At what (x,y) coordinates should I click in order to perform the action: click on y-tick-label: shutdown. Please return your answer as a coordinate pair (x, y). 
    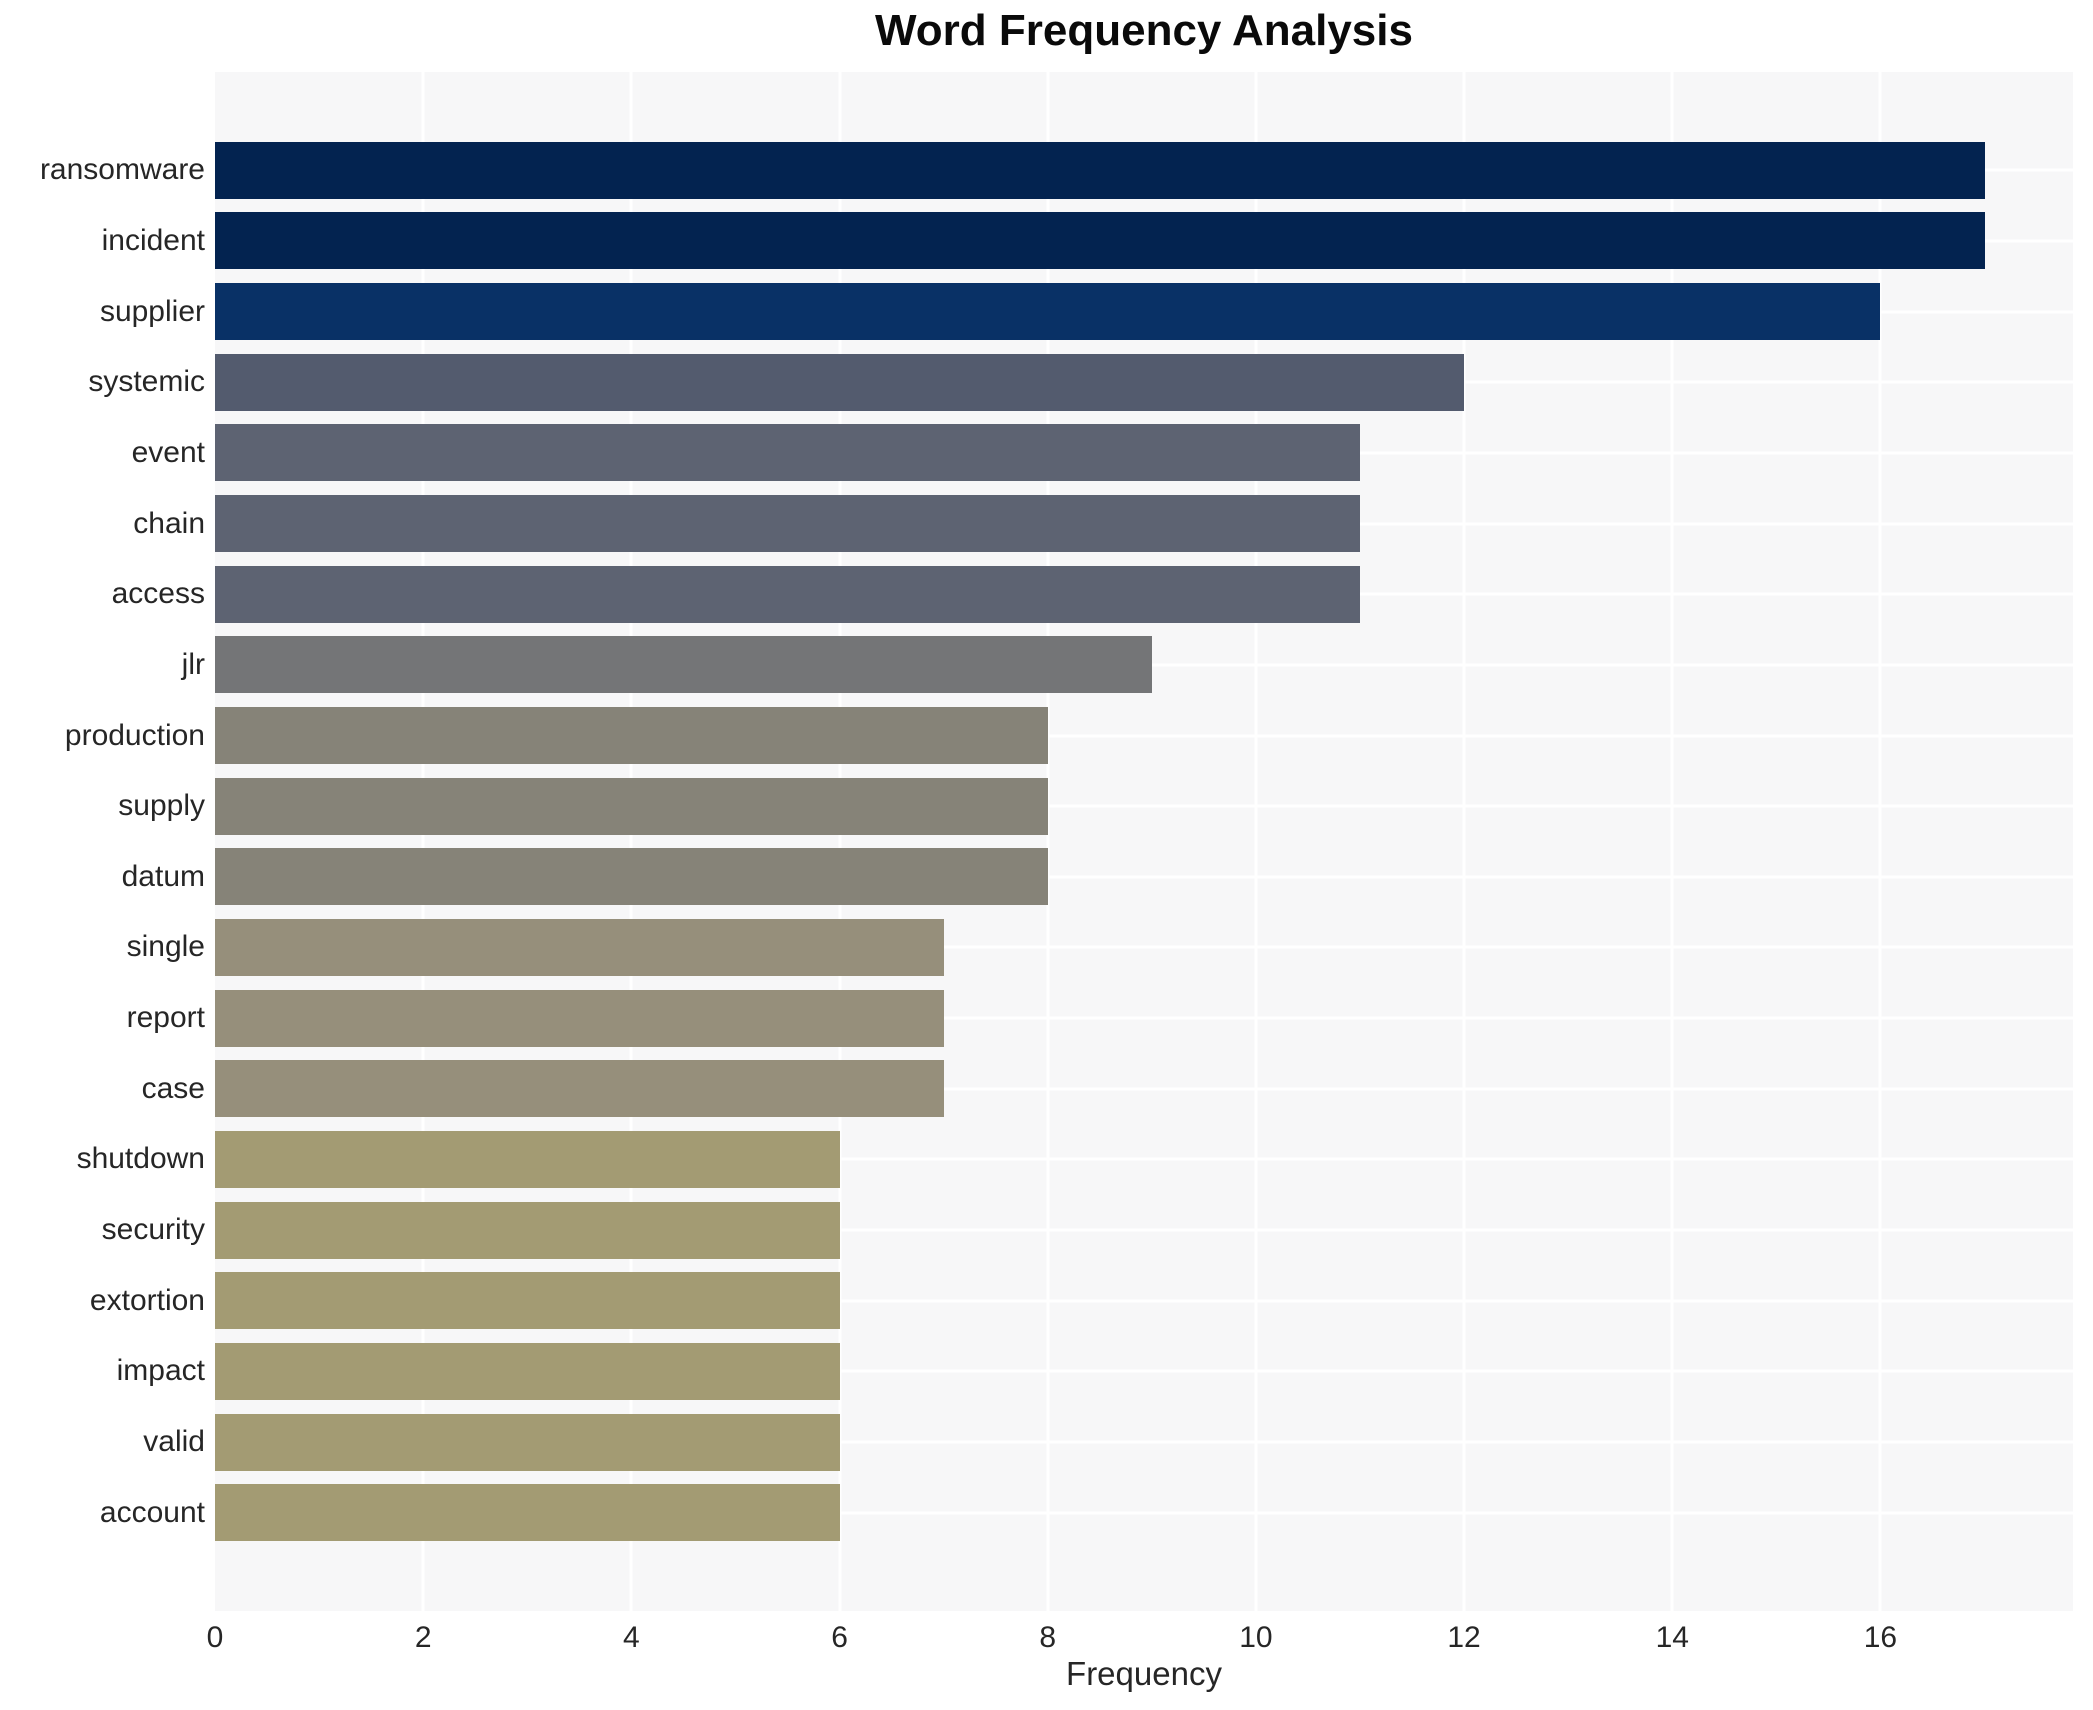
    Looking at the image, I should click on (140, 1159).